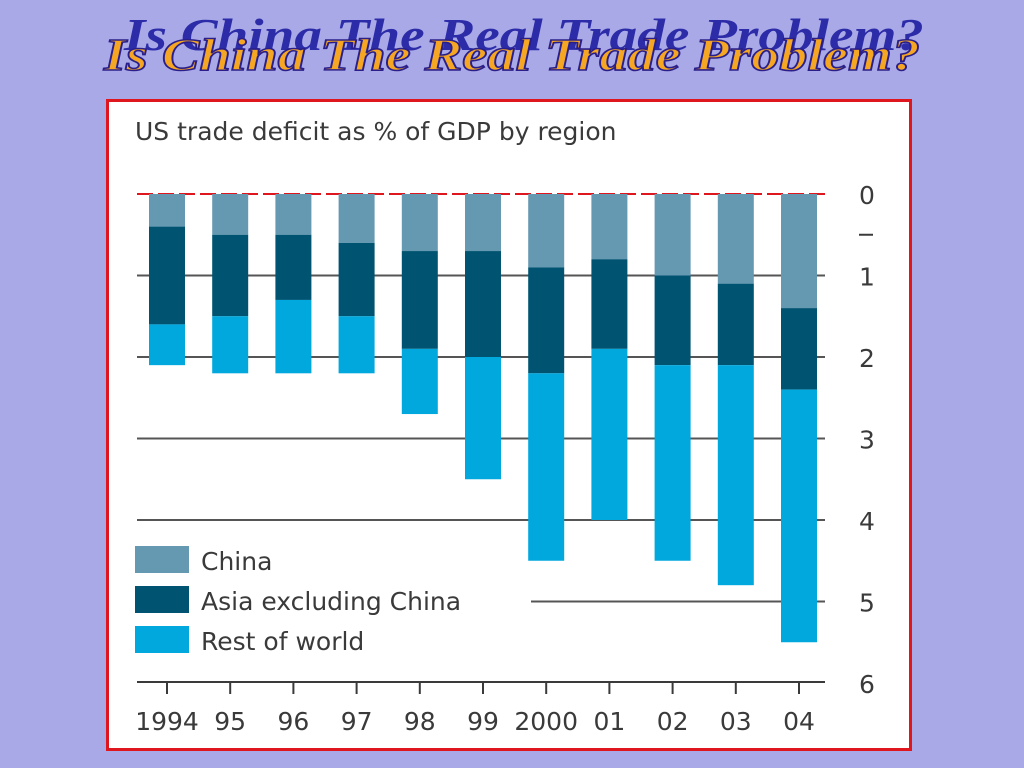 This screenshot has width=1024, height=768. What do you see at coordinates (799, 721) in the screenshot?
I see `x-tick-label: 04` at bounding box center [799, 721].